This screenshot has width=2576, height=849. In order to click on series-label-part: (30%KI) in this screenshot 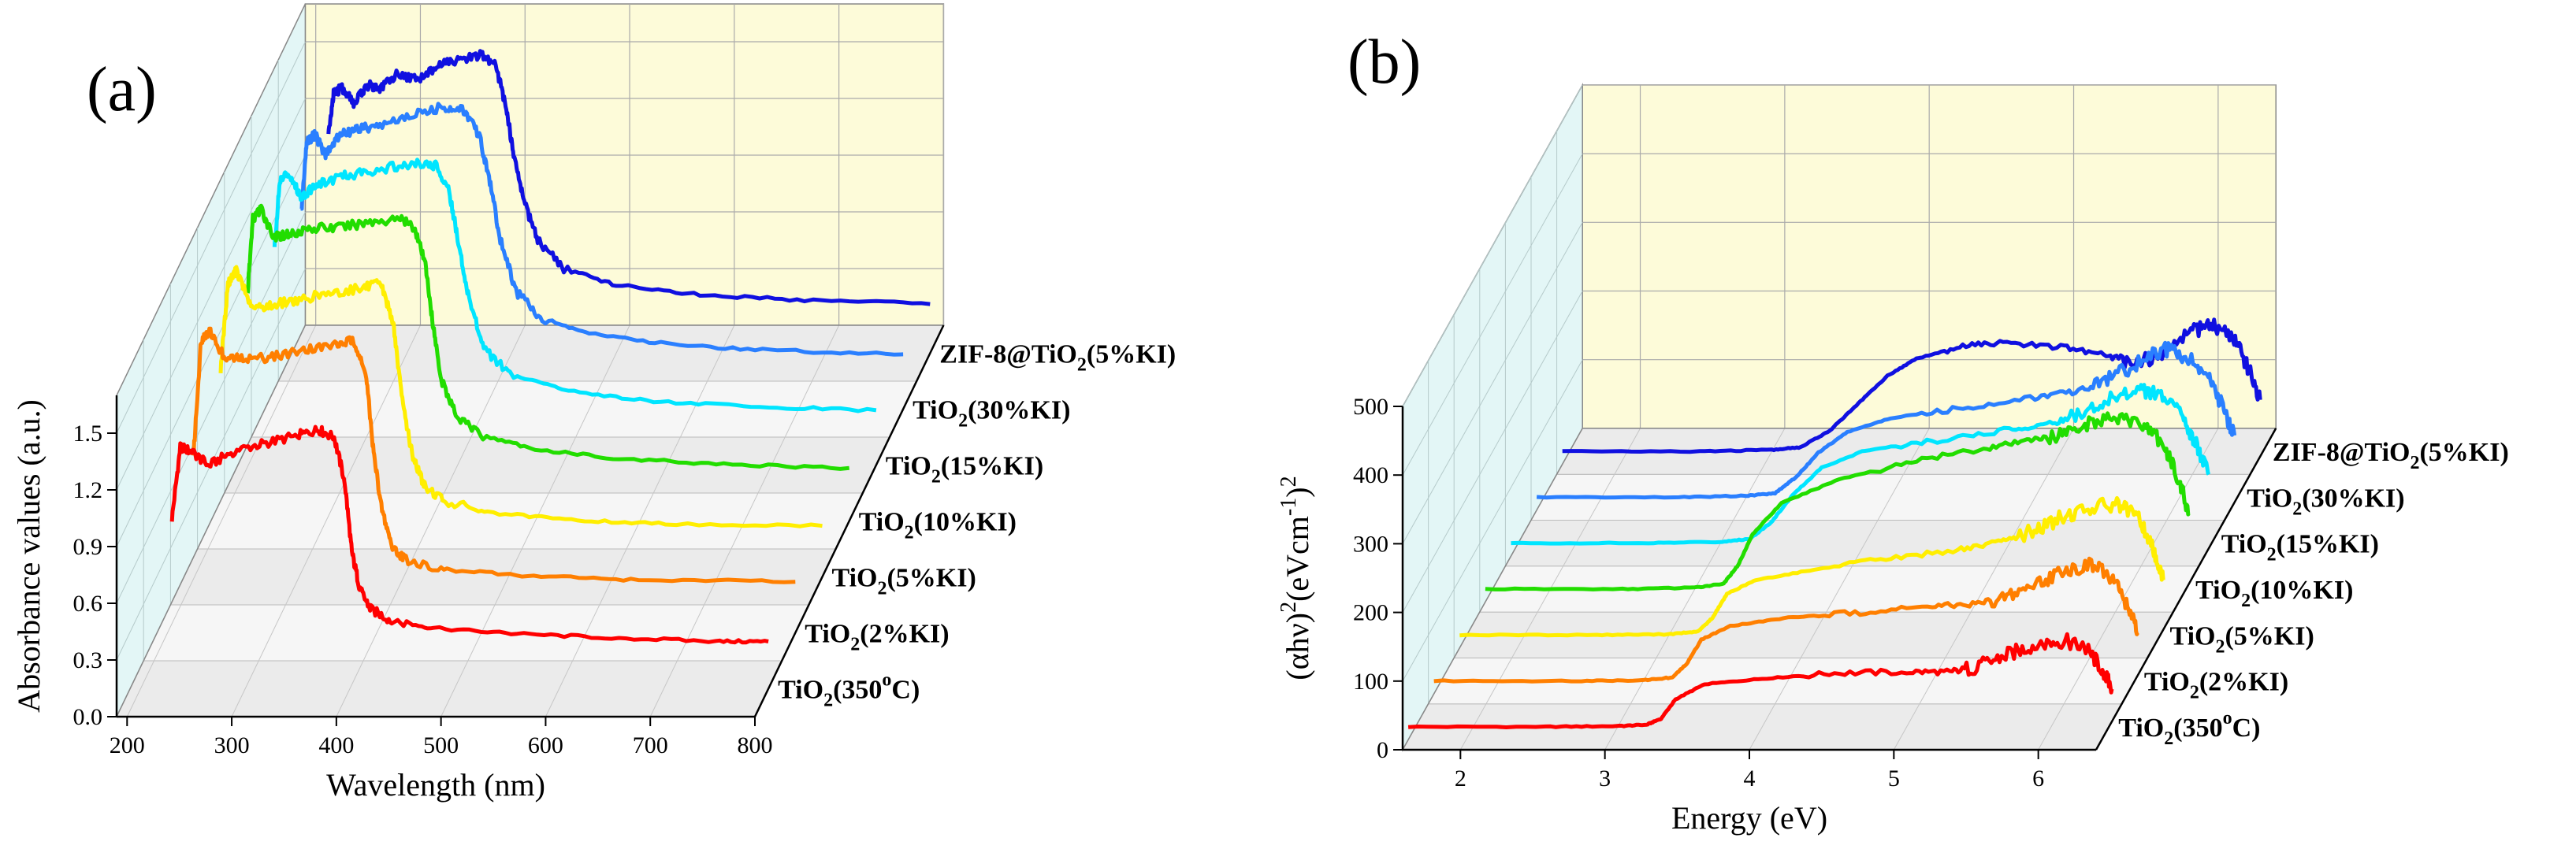, I will do `click(1019, 410)`.